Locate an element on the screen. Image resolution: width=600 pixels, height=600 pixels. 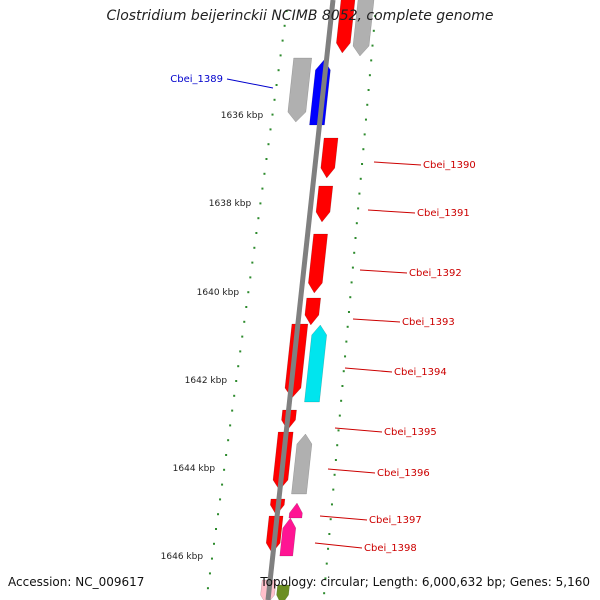
gene-label-cbei-1394: Cbei_1394 is located at coordinates (420, 372).